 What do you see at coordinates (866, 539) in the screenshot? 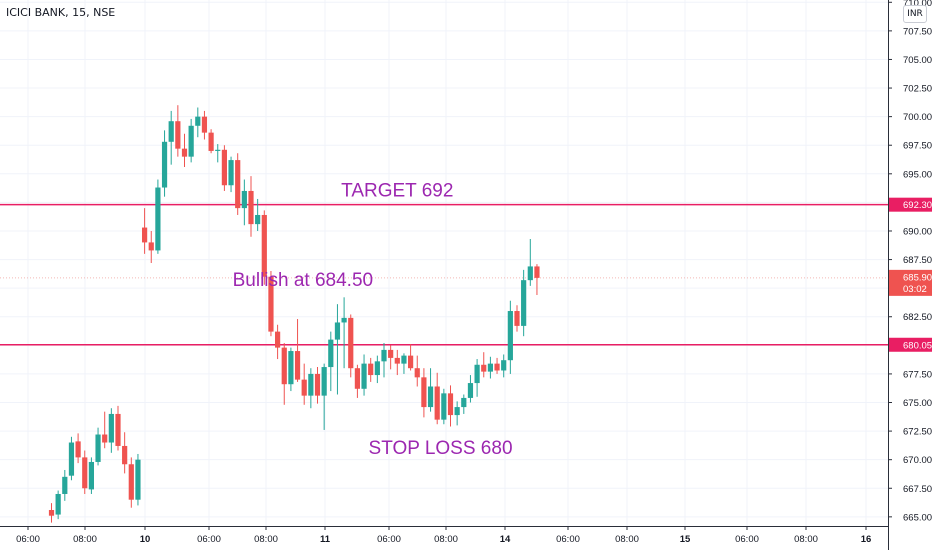
I see `x-tick-label: 16` at bounding box center [866, 539].